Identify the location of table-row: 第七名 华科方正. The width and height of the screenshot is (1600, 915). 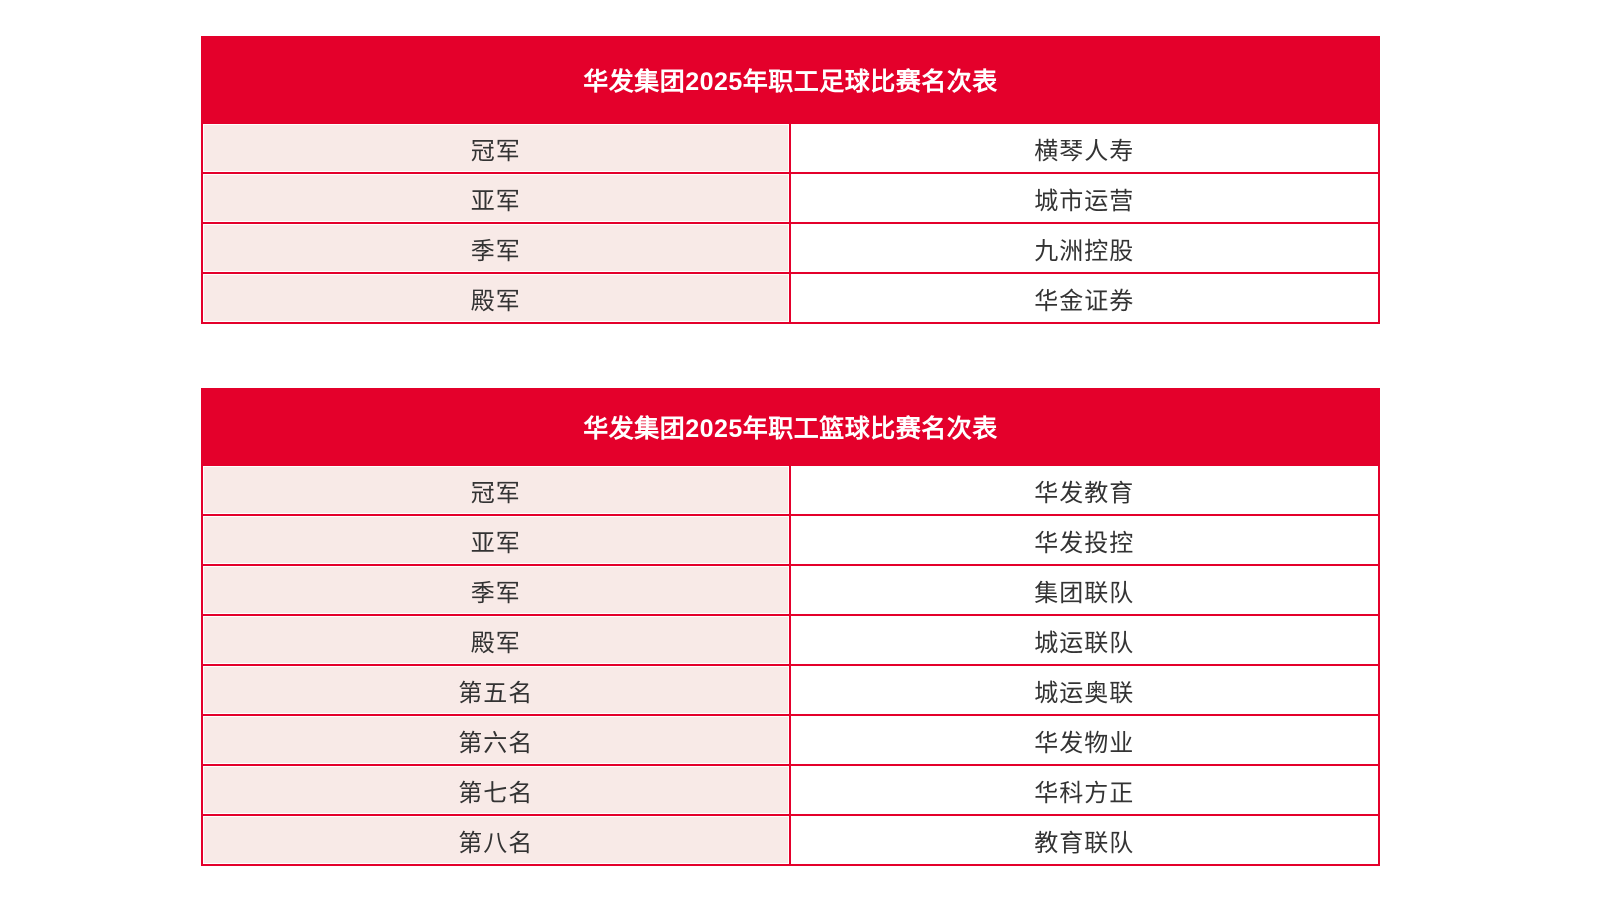
(790, 791).